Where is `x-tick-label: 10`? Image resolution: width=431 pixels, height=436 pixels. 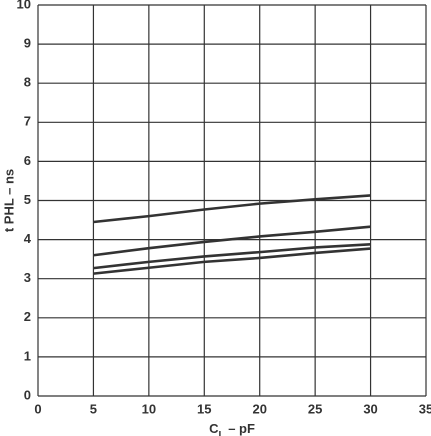 x-tick-label: 10 is located at coordinates (149, 408).